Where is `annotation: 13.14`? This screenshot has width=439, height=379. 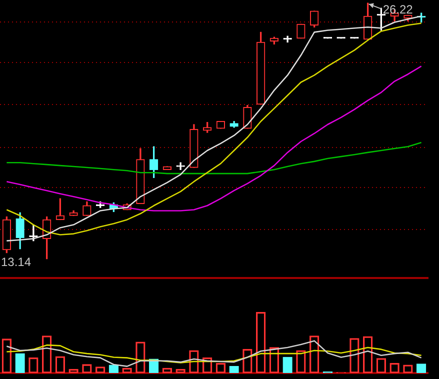 annotation: 13.14 is located at coordinates (16, 262).